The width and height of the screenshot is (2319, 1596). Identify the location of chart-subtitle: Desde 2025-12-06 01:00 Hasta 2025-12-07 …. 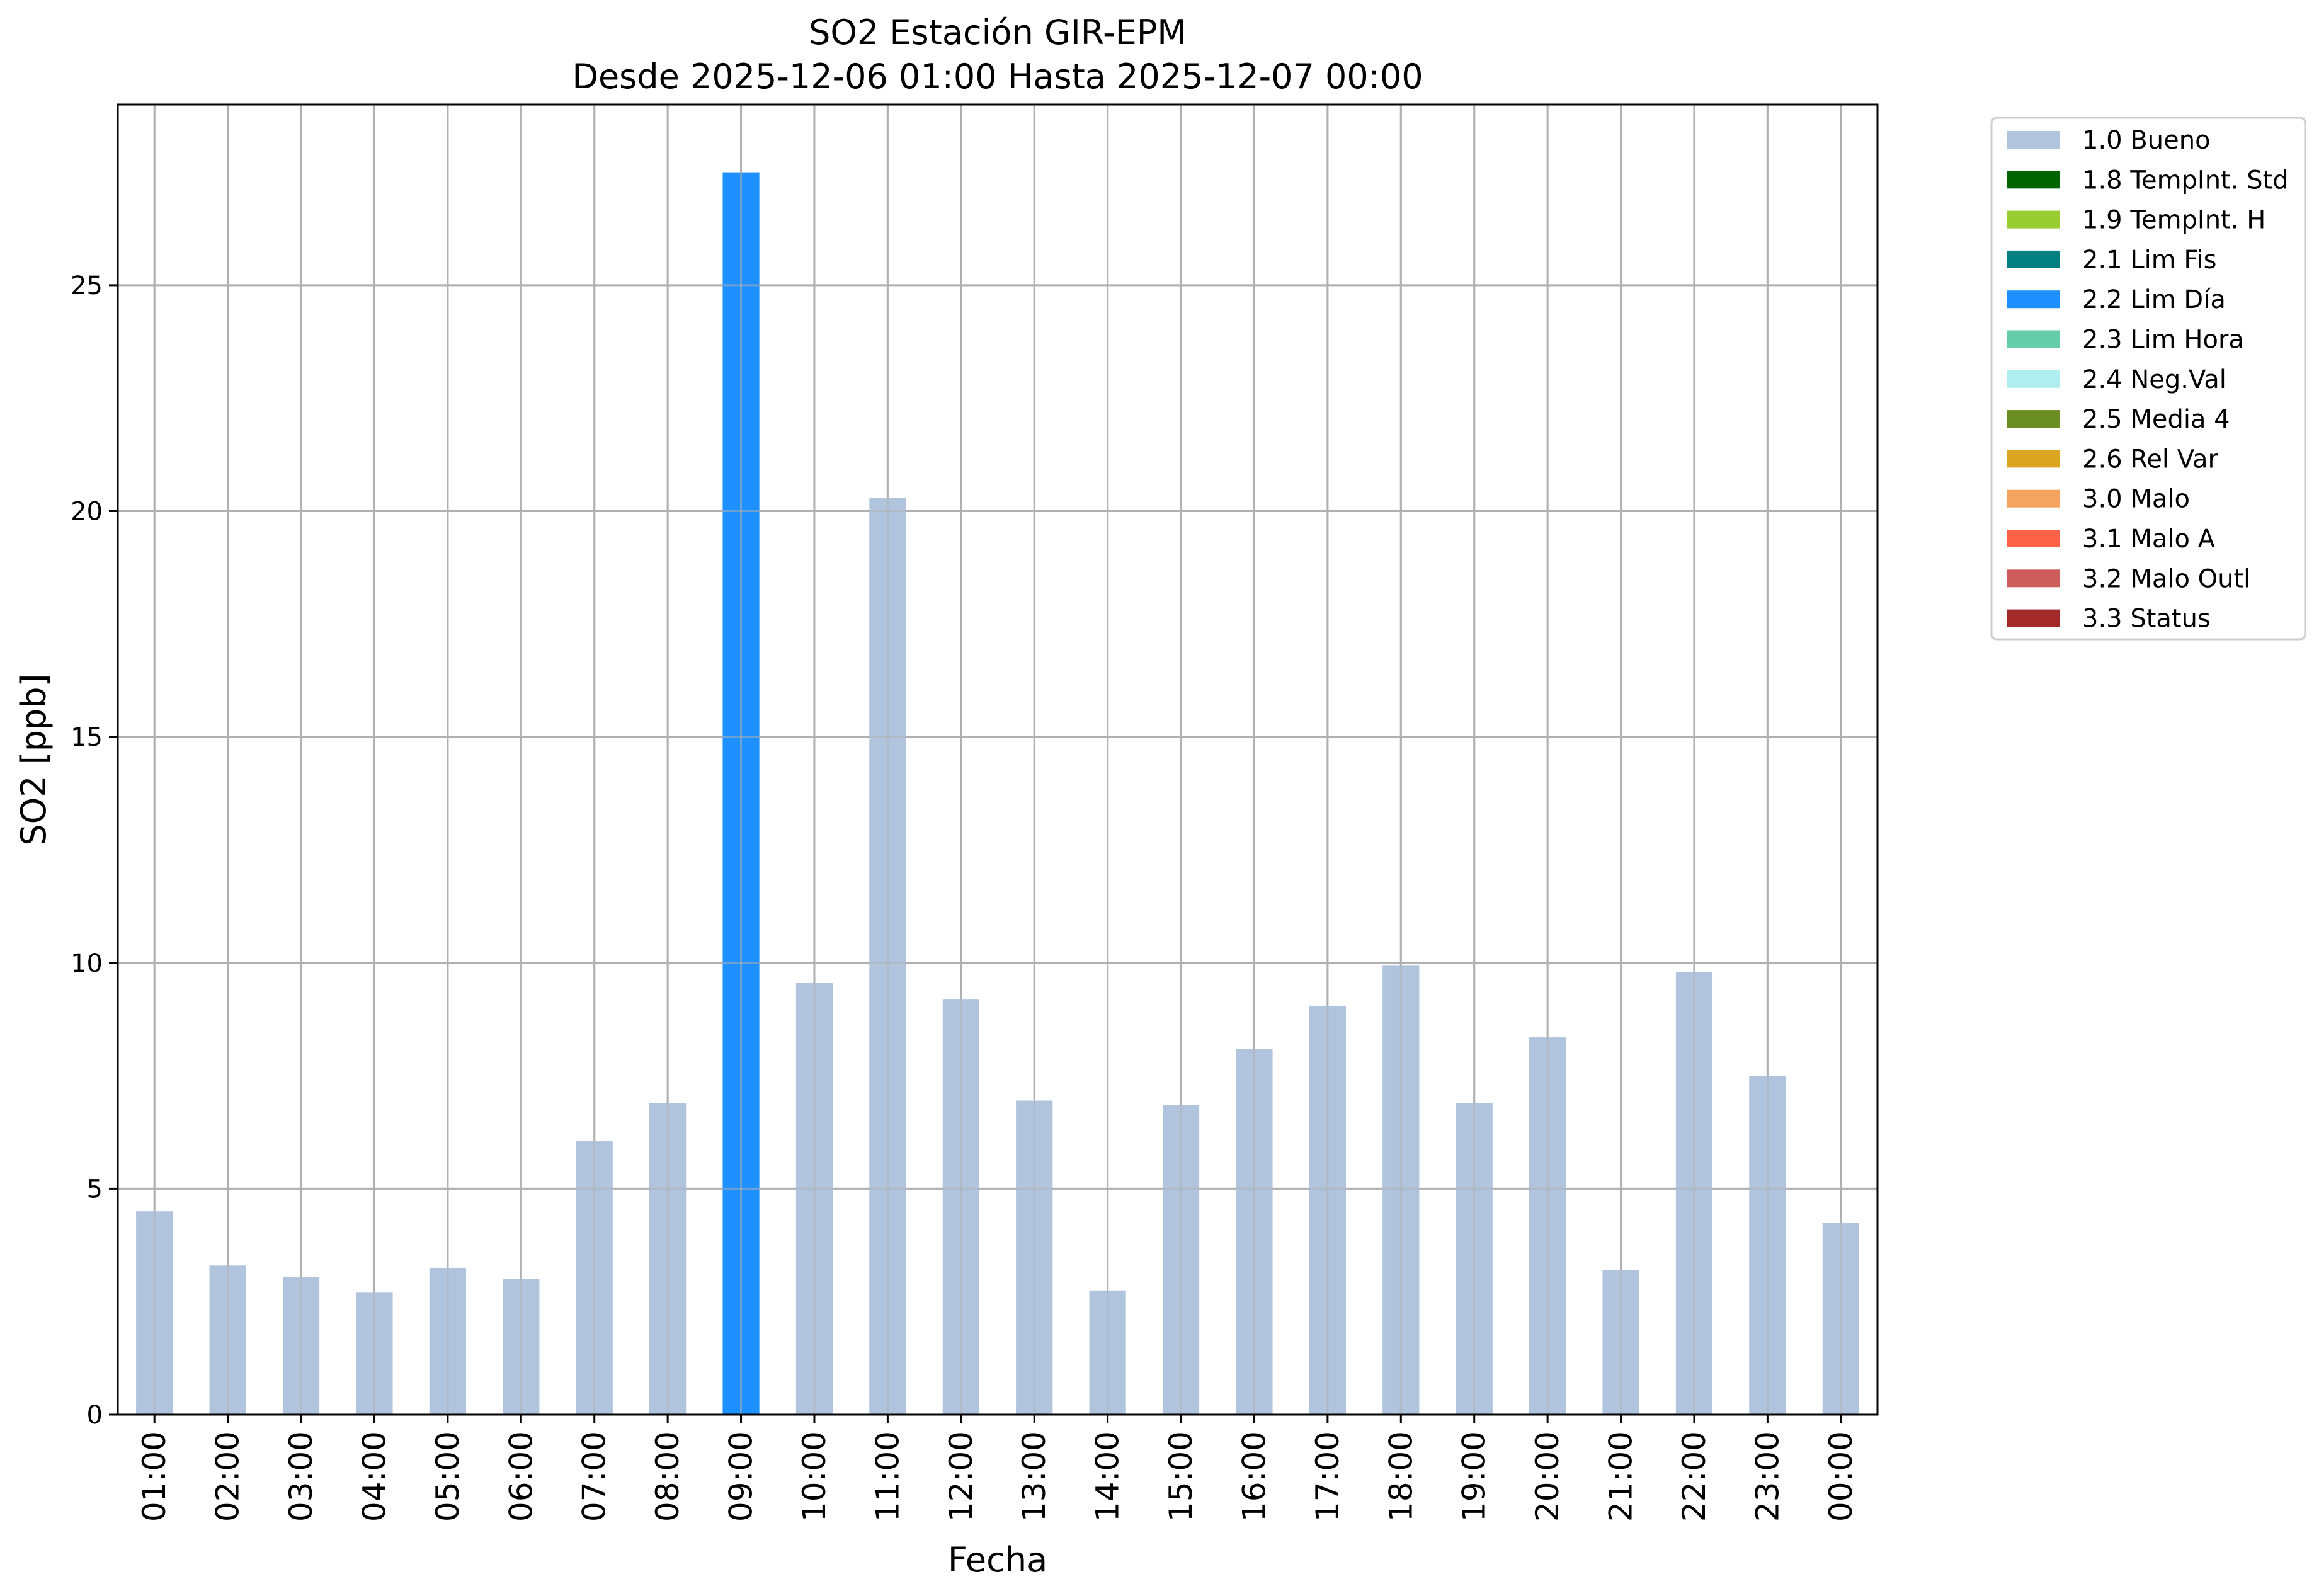
(997, 76).